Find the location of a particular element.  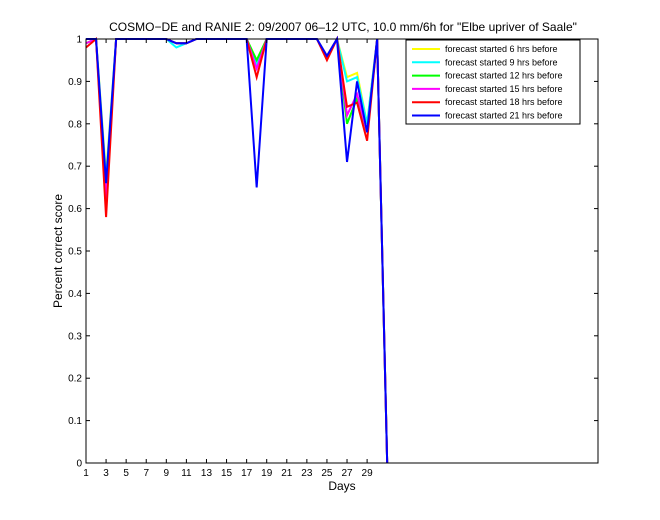

legend-label-6: forecast started 21 hrs before is located at coordinates (504, 116).